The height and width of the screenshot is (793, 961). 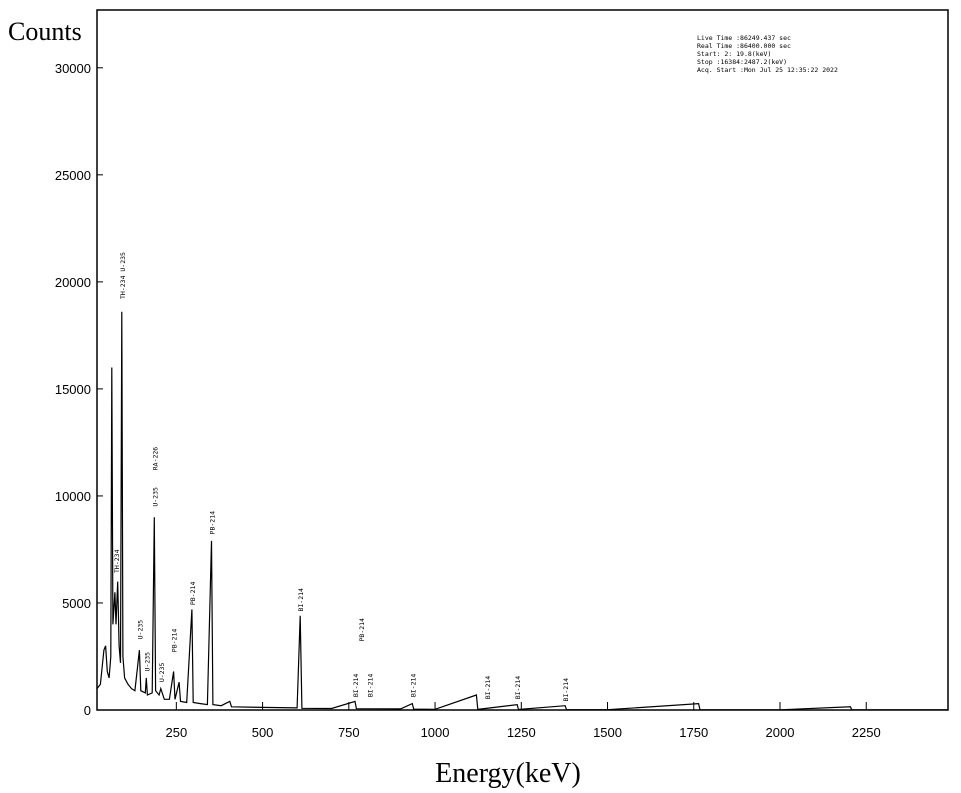 I want to click on y-tick-label: 0, so click(x=87, y=710).